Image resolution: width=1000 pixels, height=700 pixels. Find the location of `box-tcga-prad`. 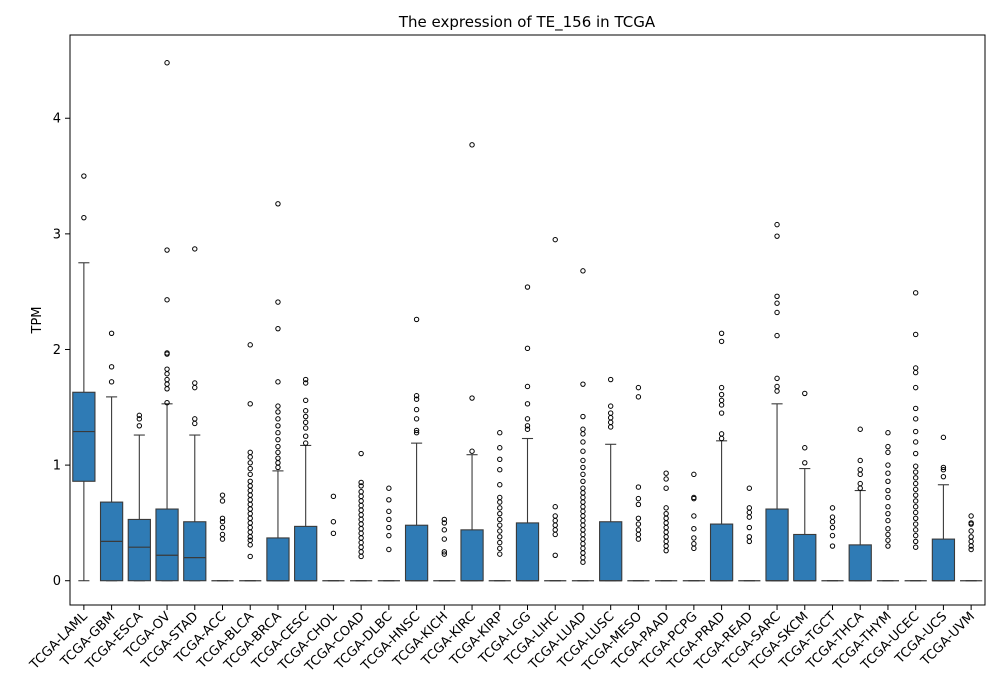

box-tcga-prad is located at coordinates (721, 552).